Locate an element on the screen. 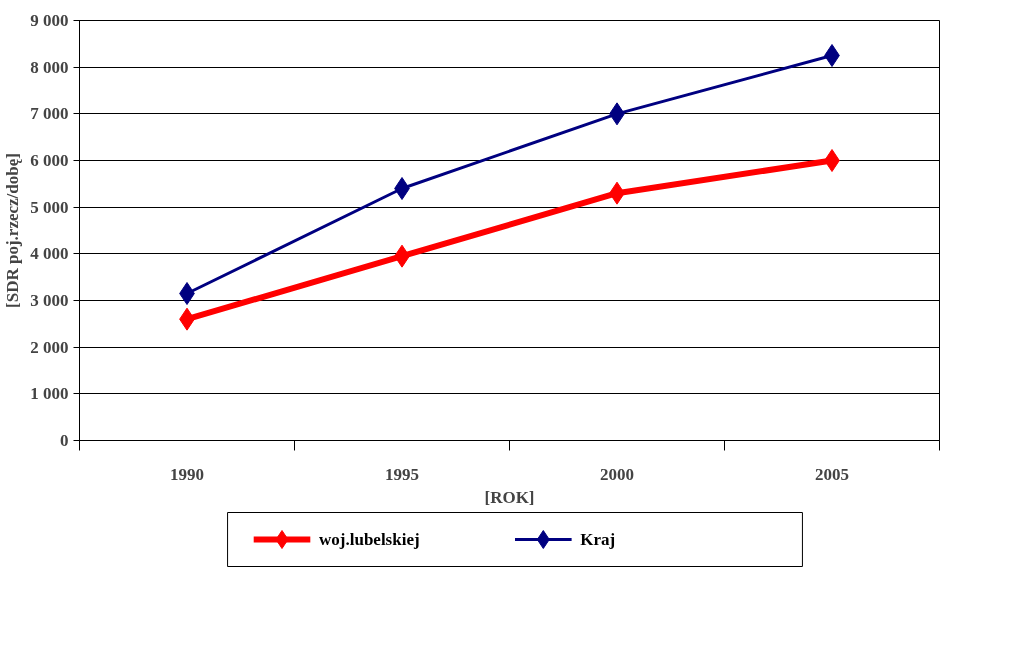 The width and height of the screenshot is (1009, 655). y-tick-label: 3 000 is located at coordinates (49, 300).